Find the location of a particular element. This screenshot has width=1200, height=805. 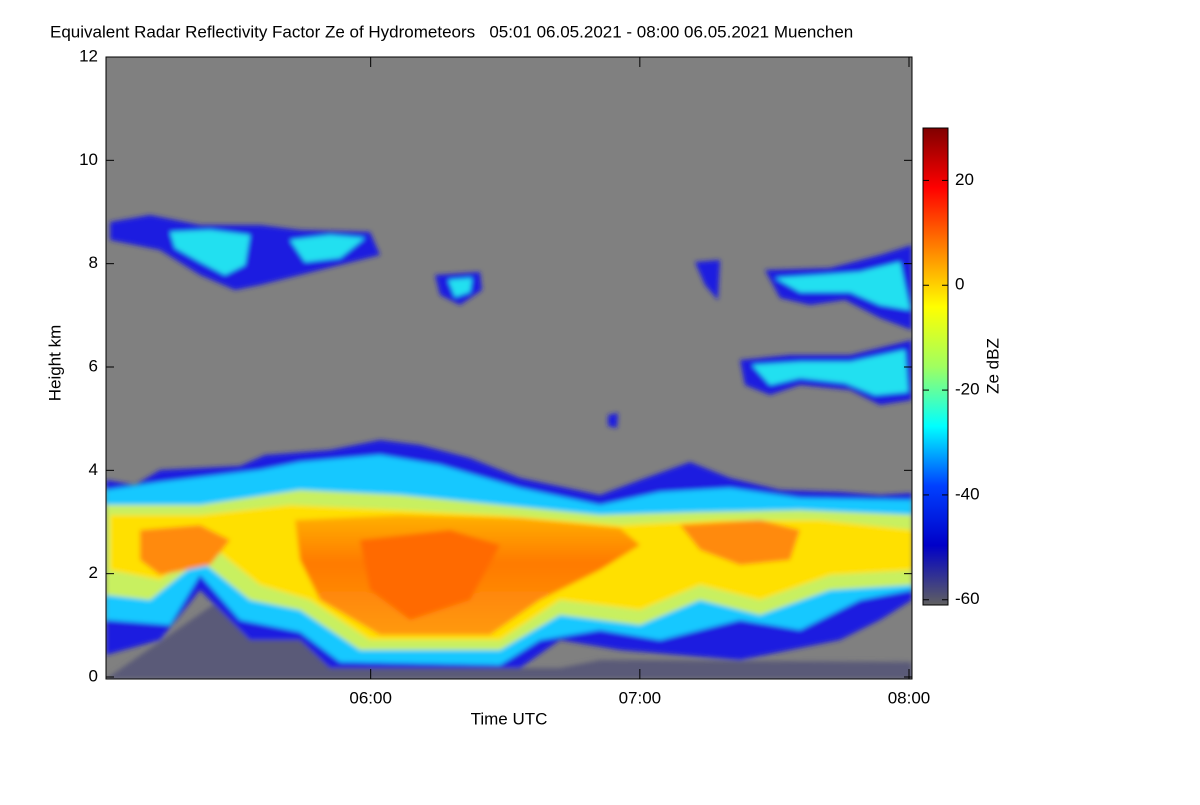

colorbar-label: Ze dBZ is located at coordinates (992, 366).